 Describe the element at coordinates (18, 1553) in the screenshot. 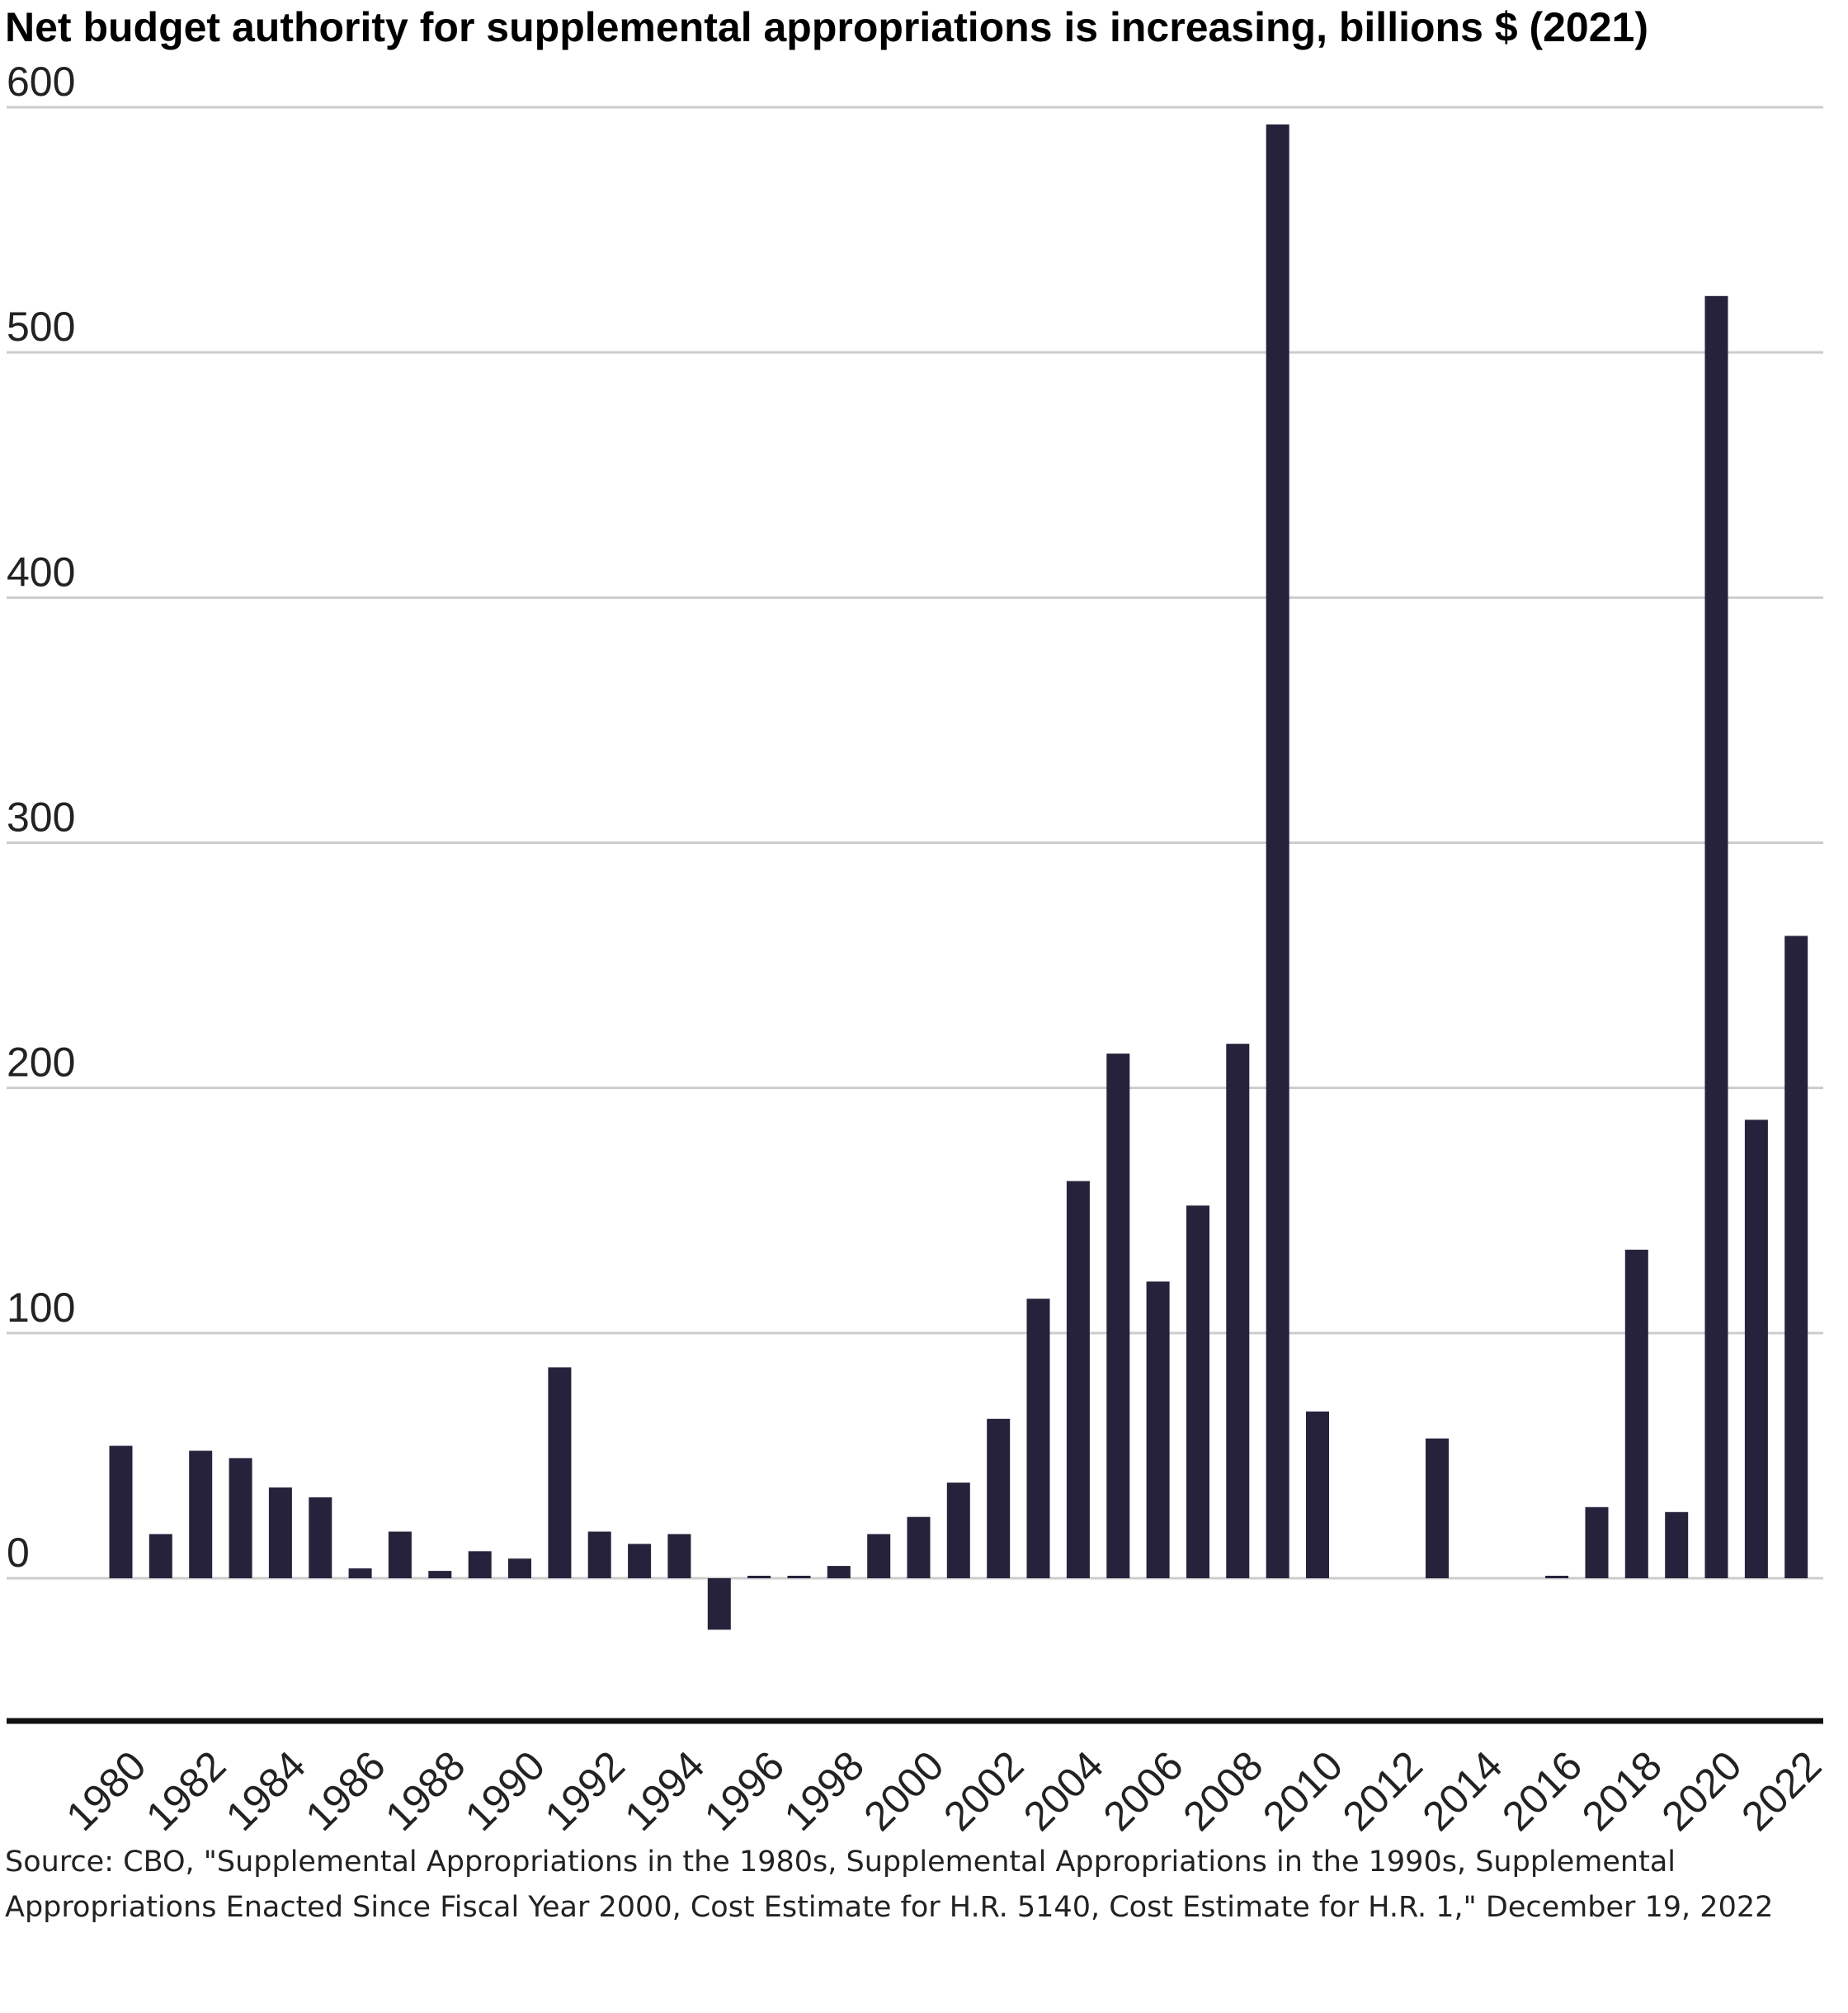

I see `y-tick-label: 0` at that location.